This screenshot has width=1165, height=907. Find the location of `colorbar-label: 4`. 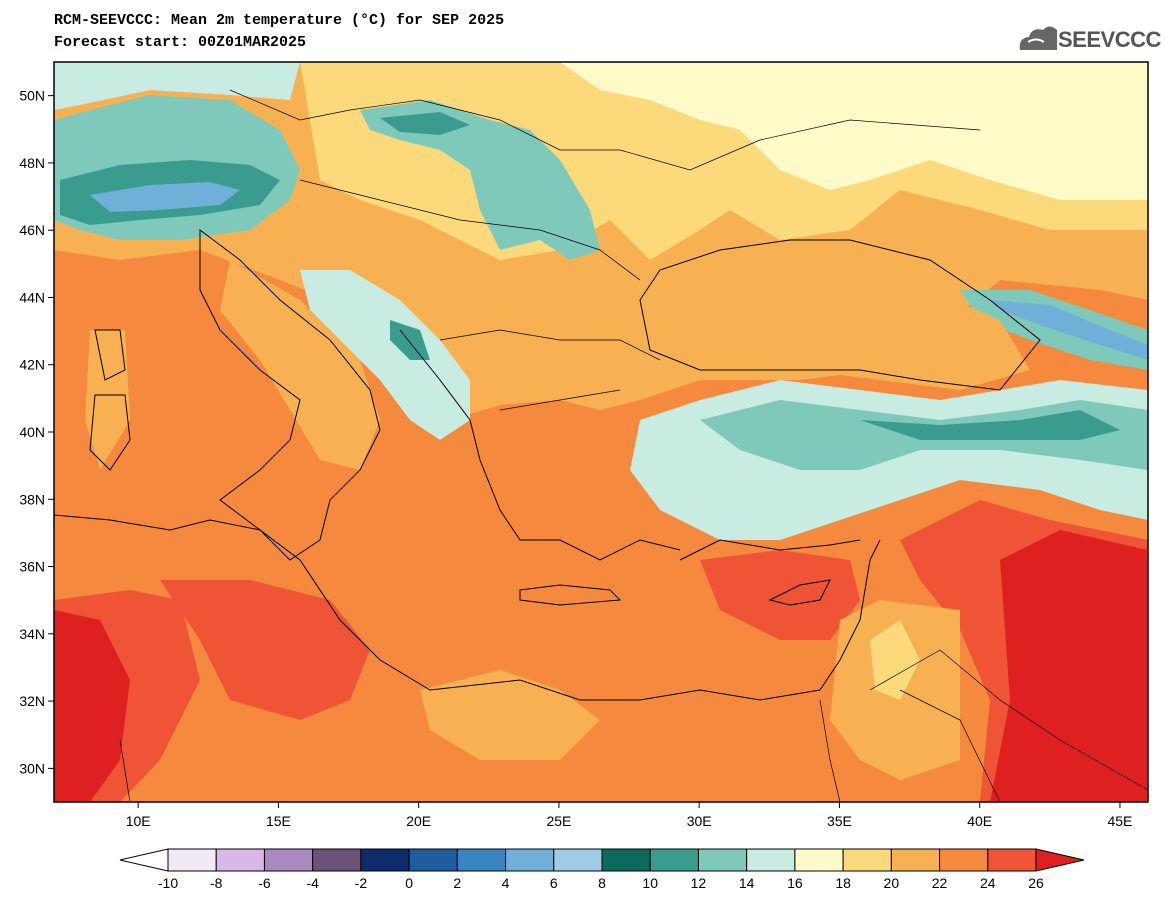

colorbar-label: 4 is located at coordinates (506, 883).